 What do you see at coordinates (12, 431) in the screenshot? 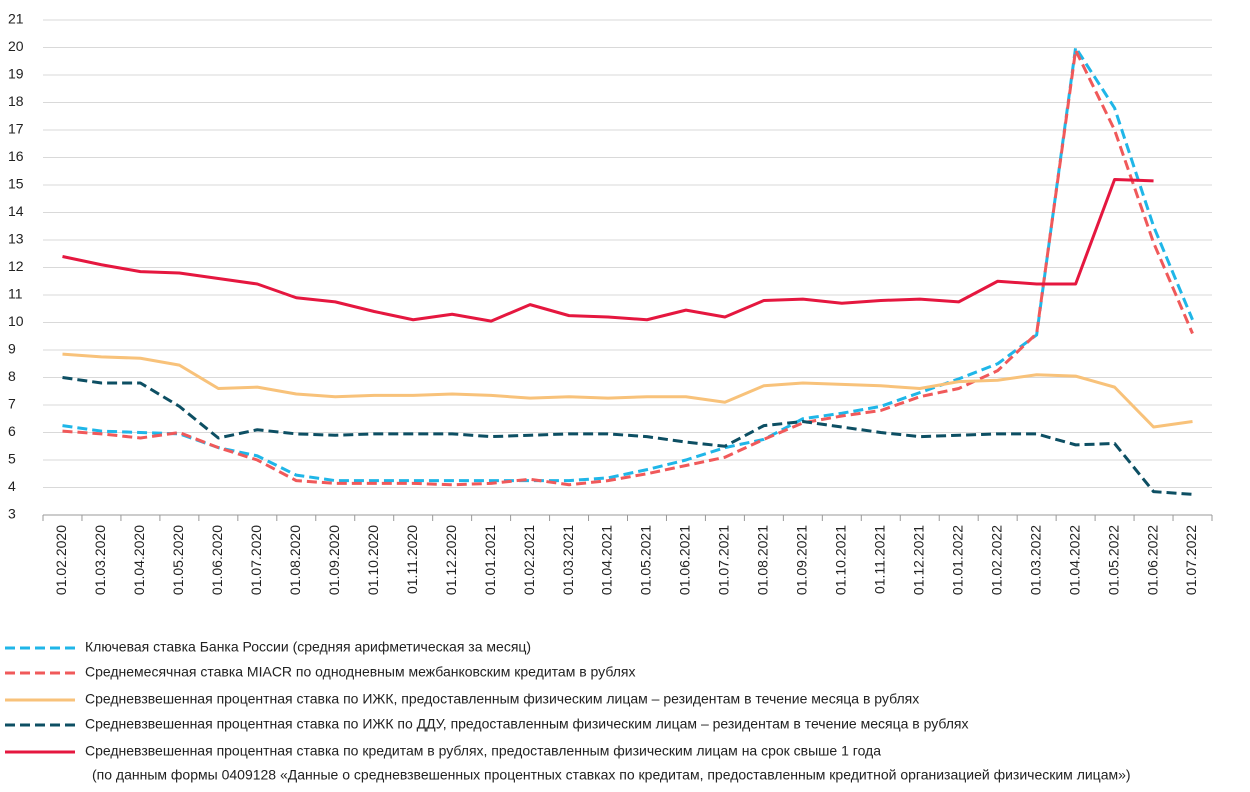
I see `y-tick-label: 6` at bounding box center [12, 431].